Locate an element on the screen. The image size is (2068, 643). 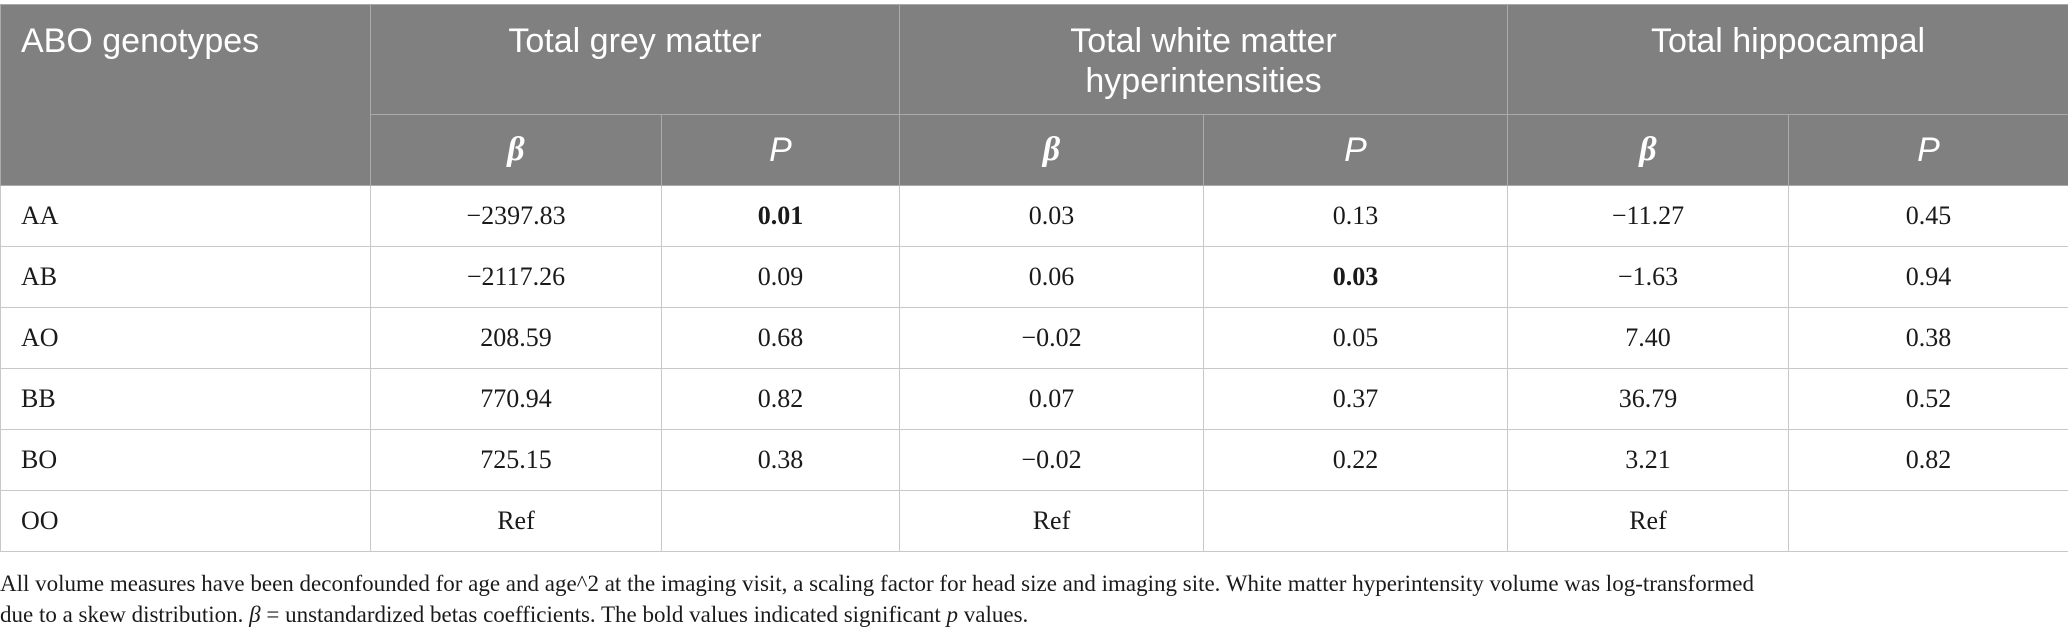
beta-cell: 208.59 is located at coordinates (516, 338).